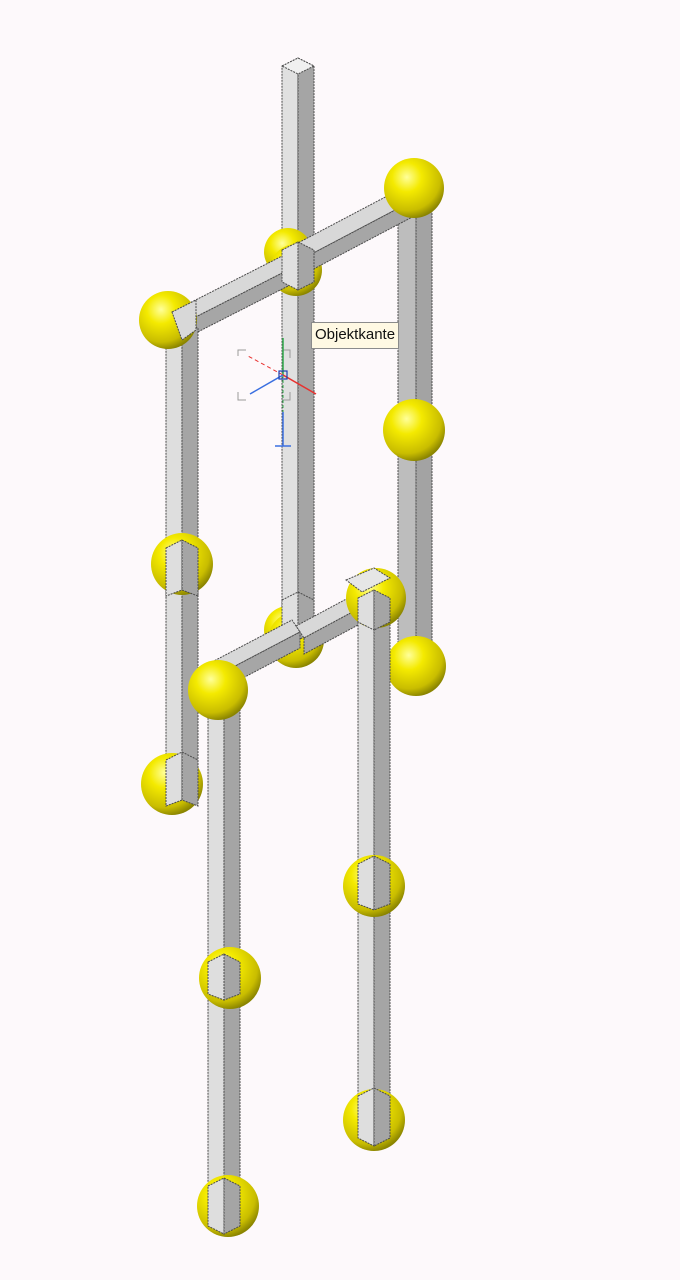 This screenshot has width=680, height=1280. What do you see at coordinates (184, 320) in the screenshot?
I see `beam-upper-front-end` at bounding box center [184, 320].